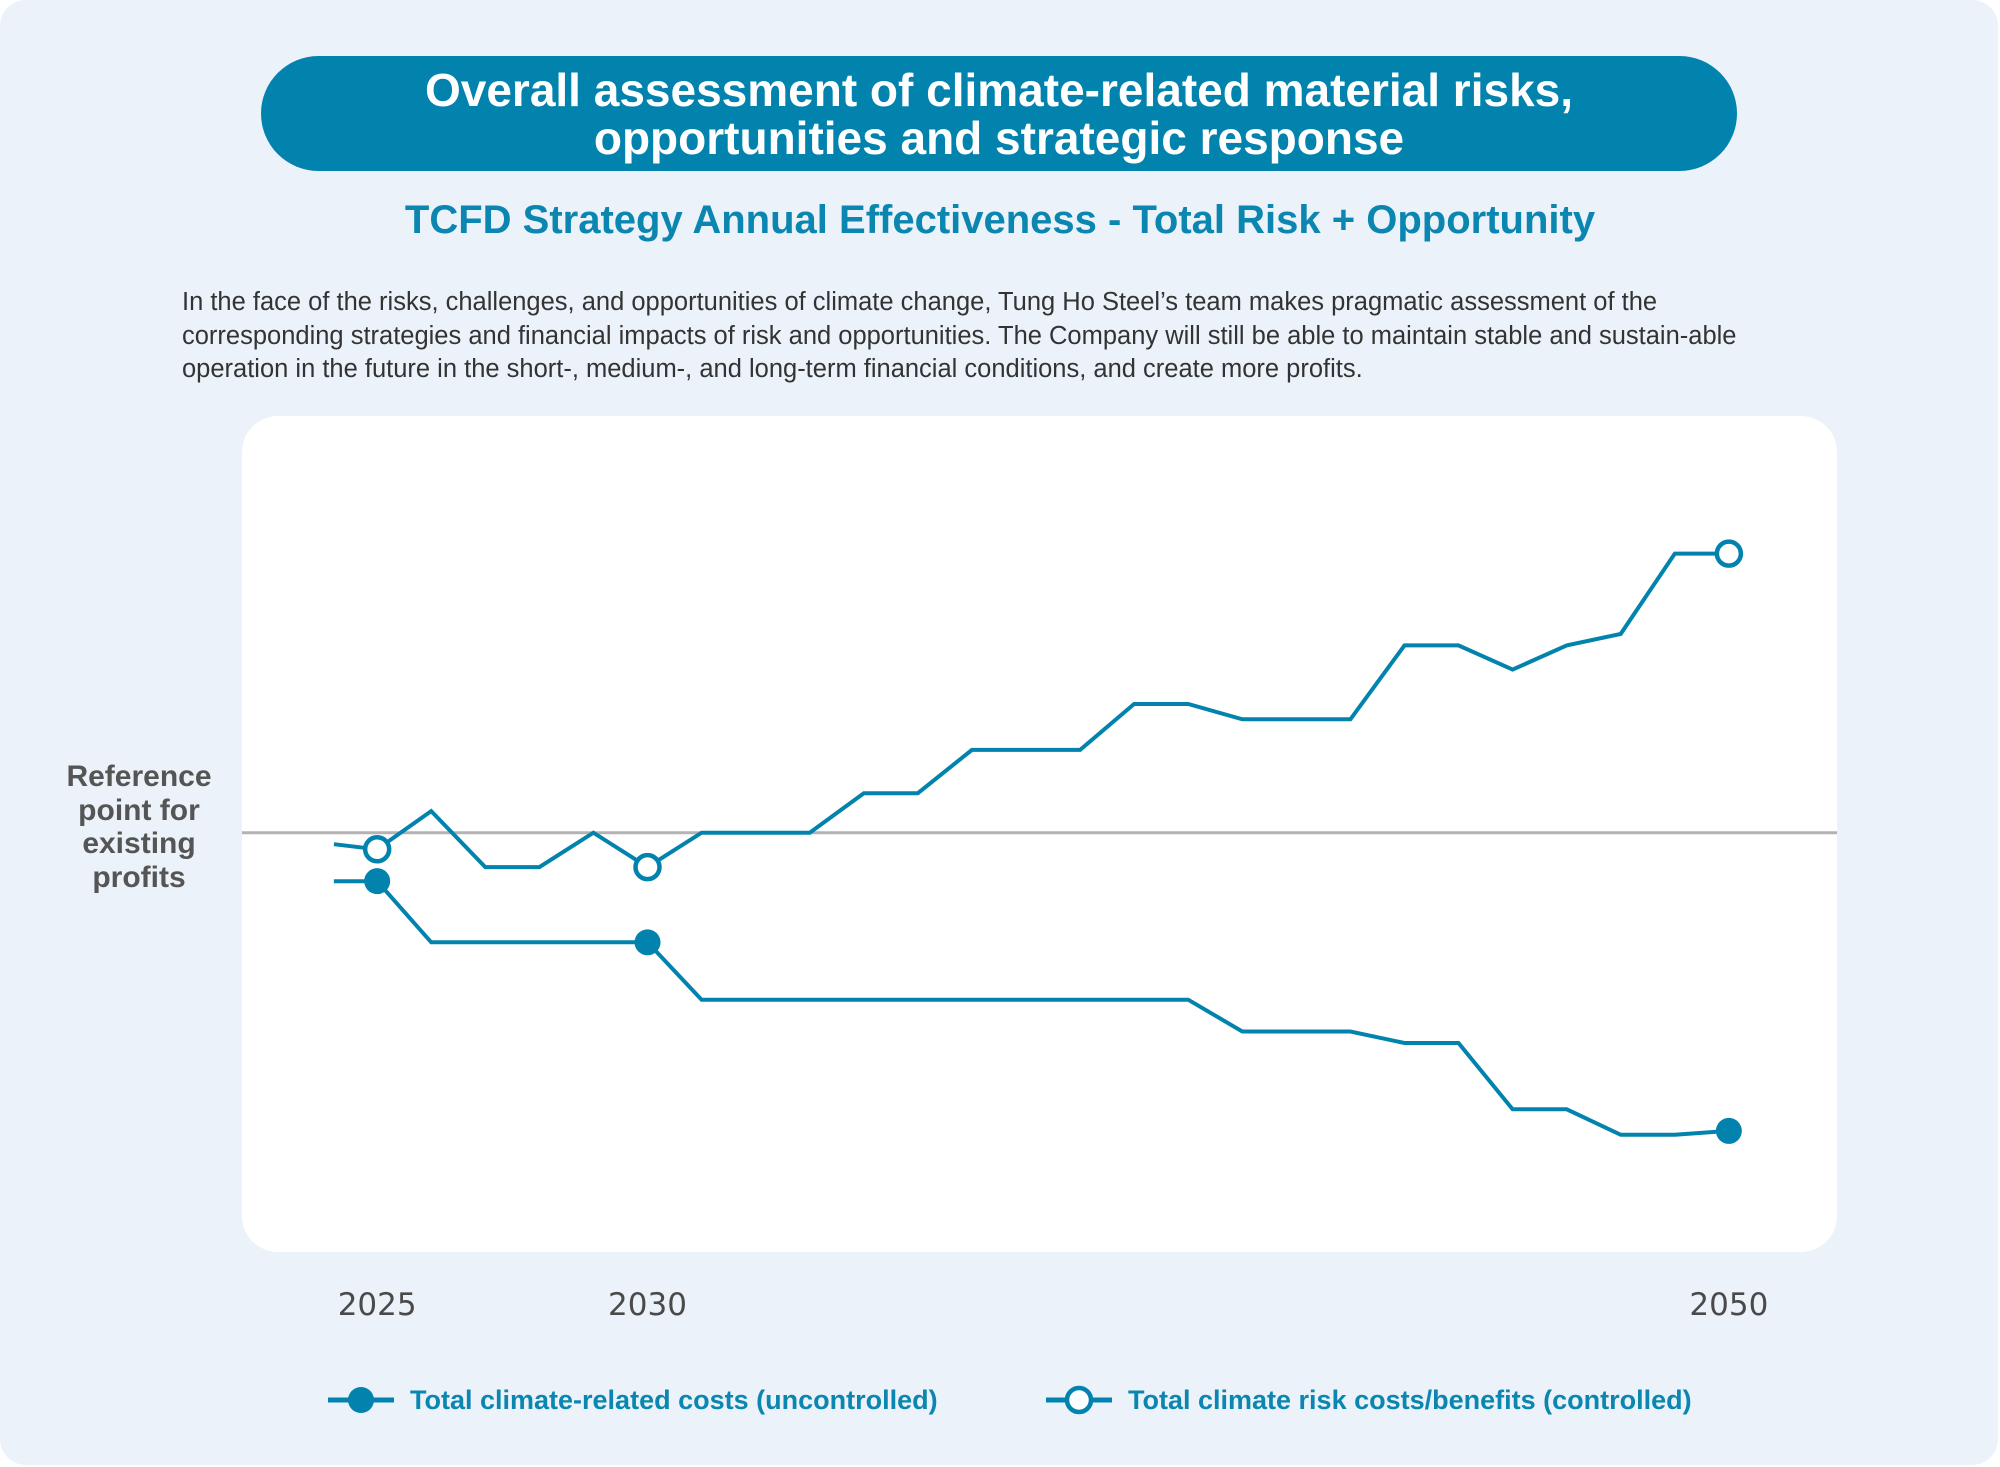  Describe the element at coordinates (647, 1305) in the screenshot. I see `x-tick-label: 2030` at that location.